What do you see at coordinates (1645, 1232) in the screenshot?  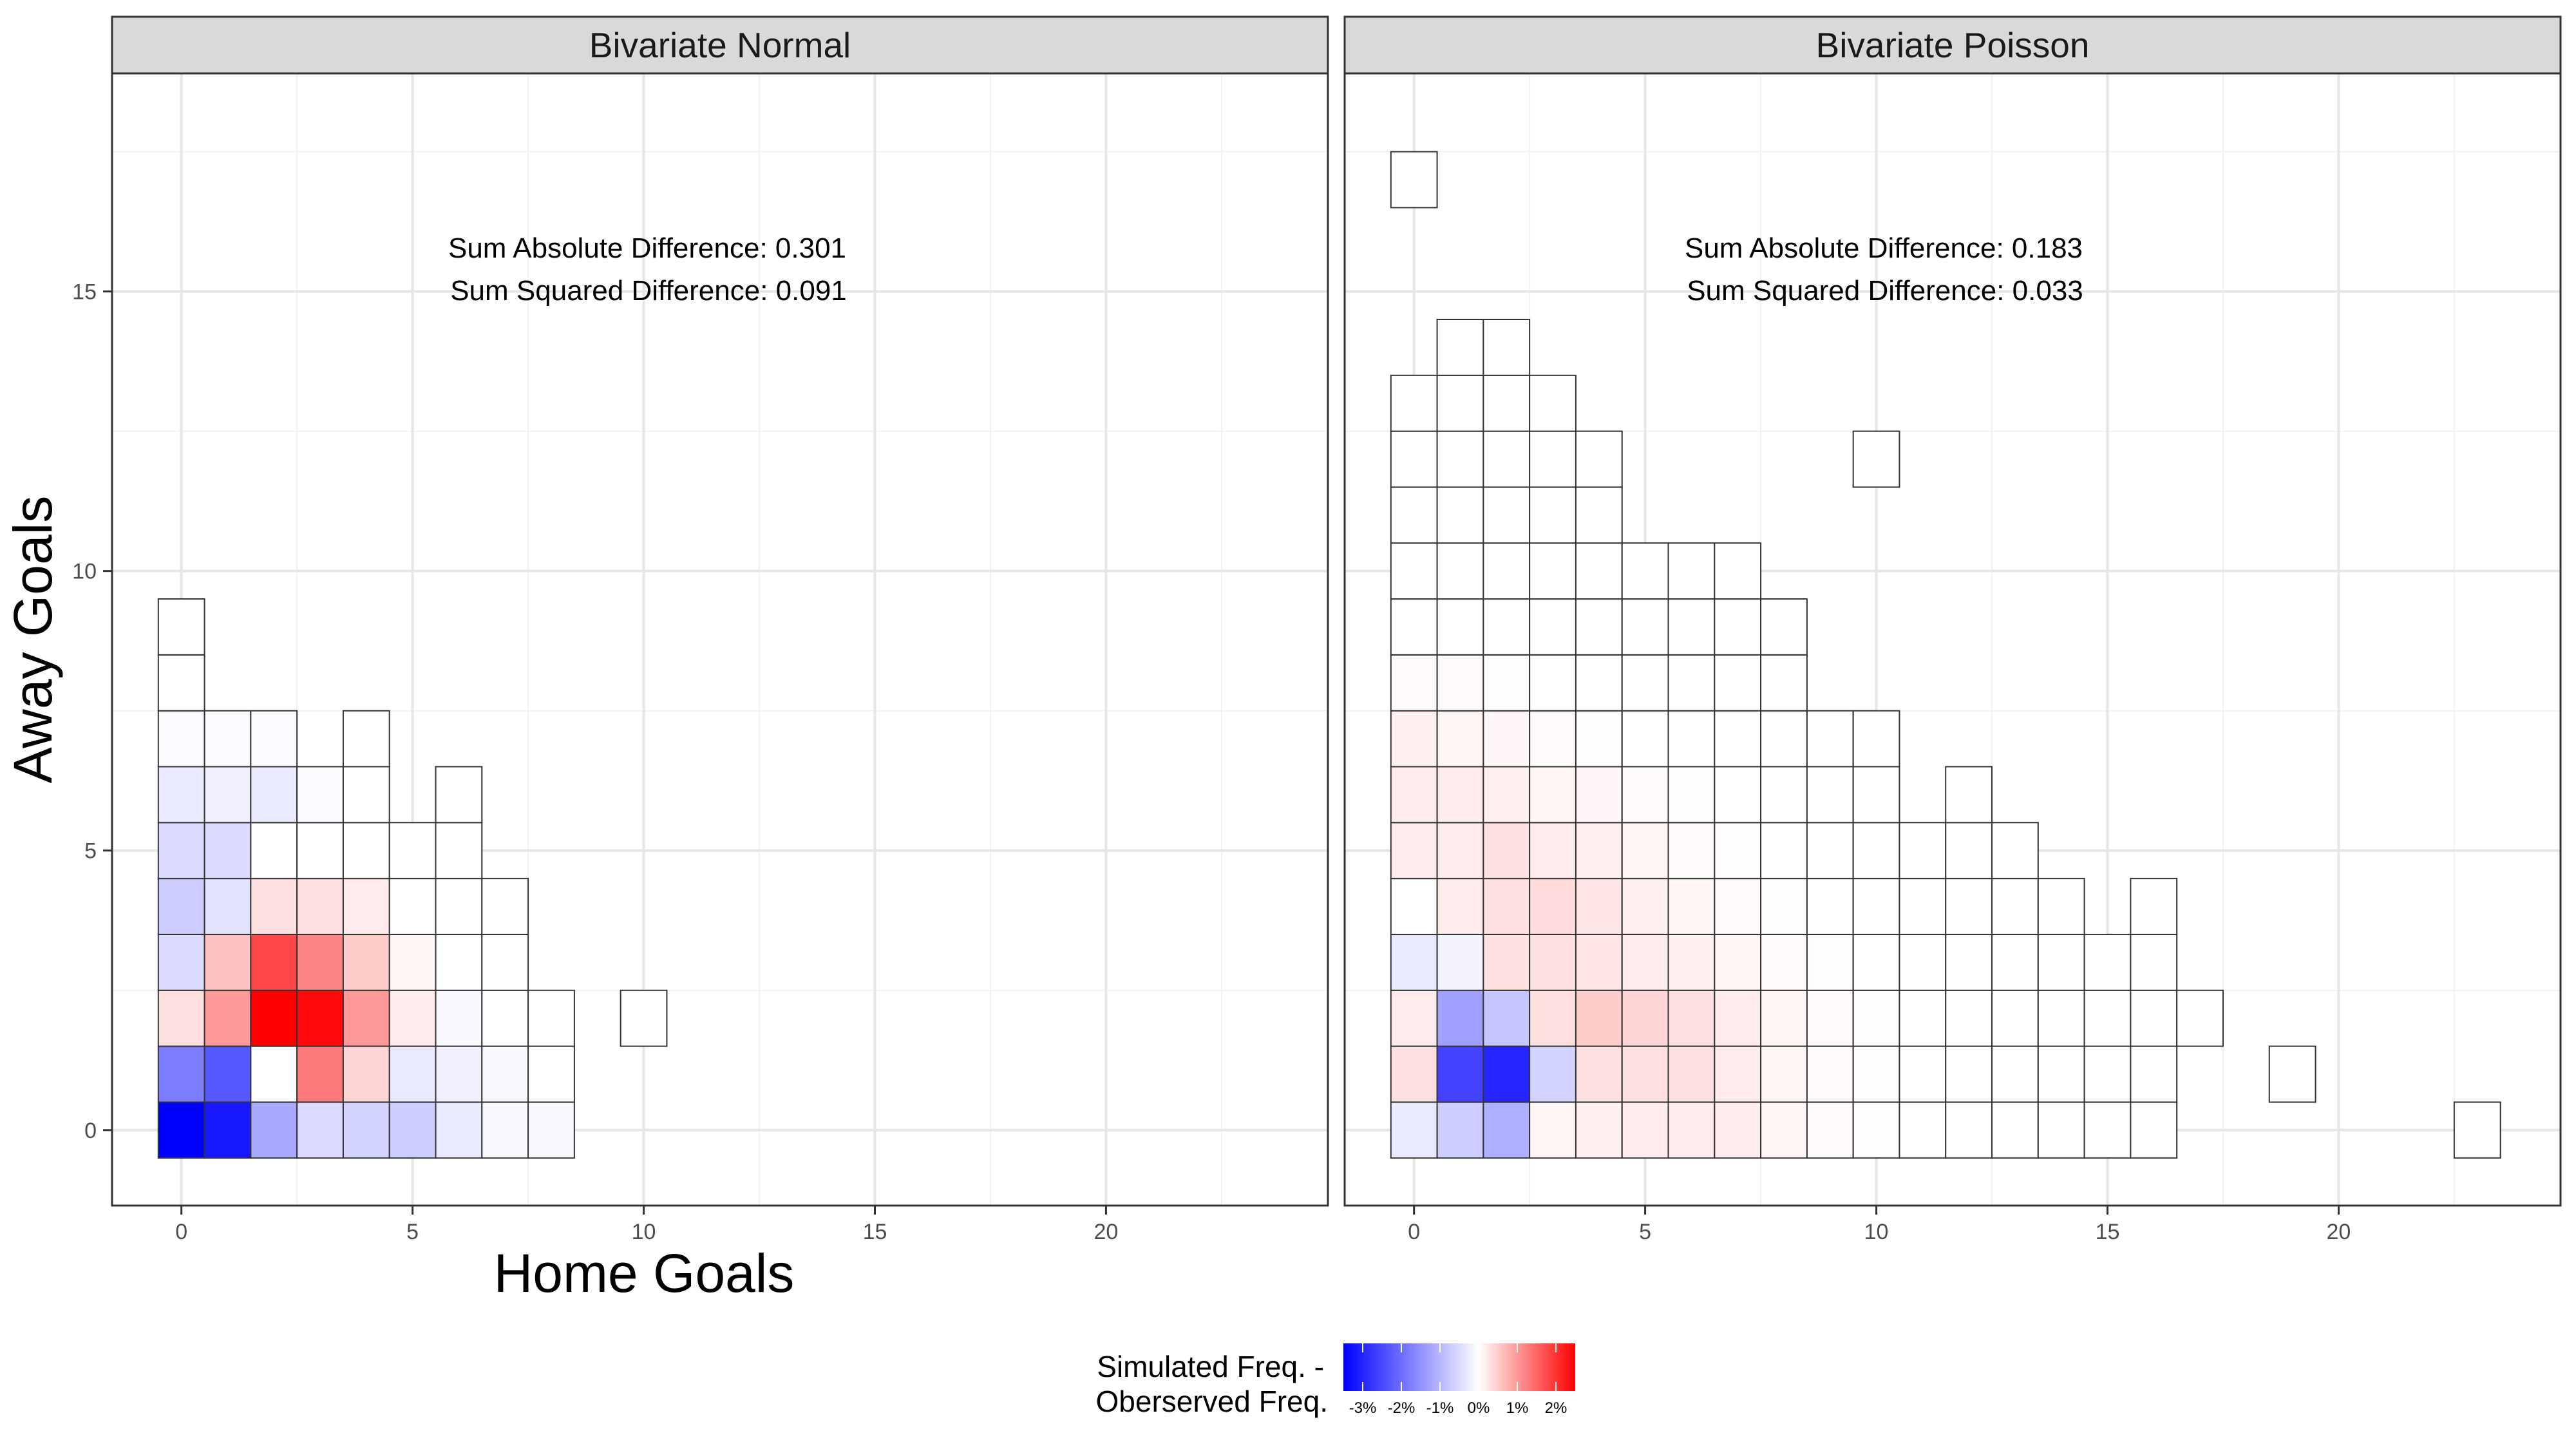 I see `x-tick-label: 5` at bounding box center [1645, 1232].